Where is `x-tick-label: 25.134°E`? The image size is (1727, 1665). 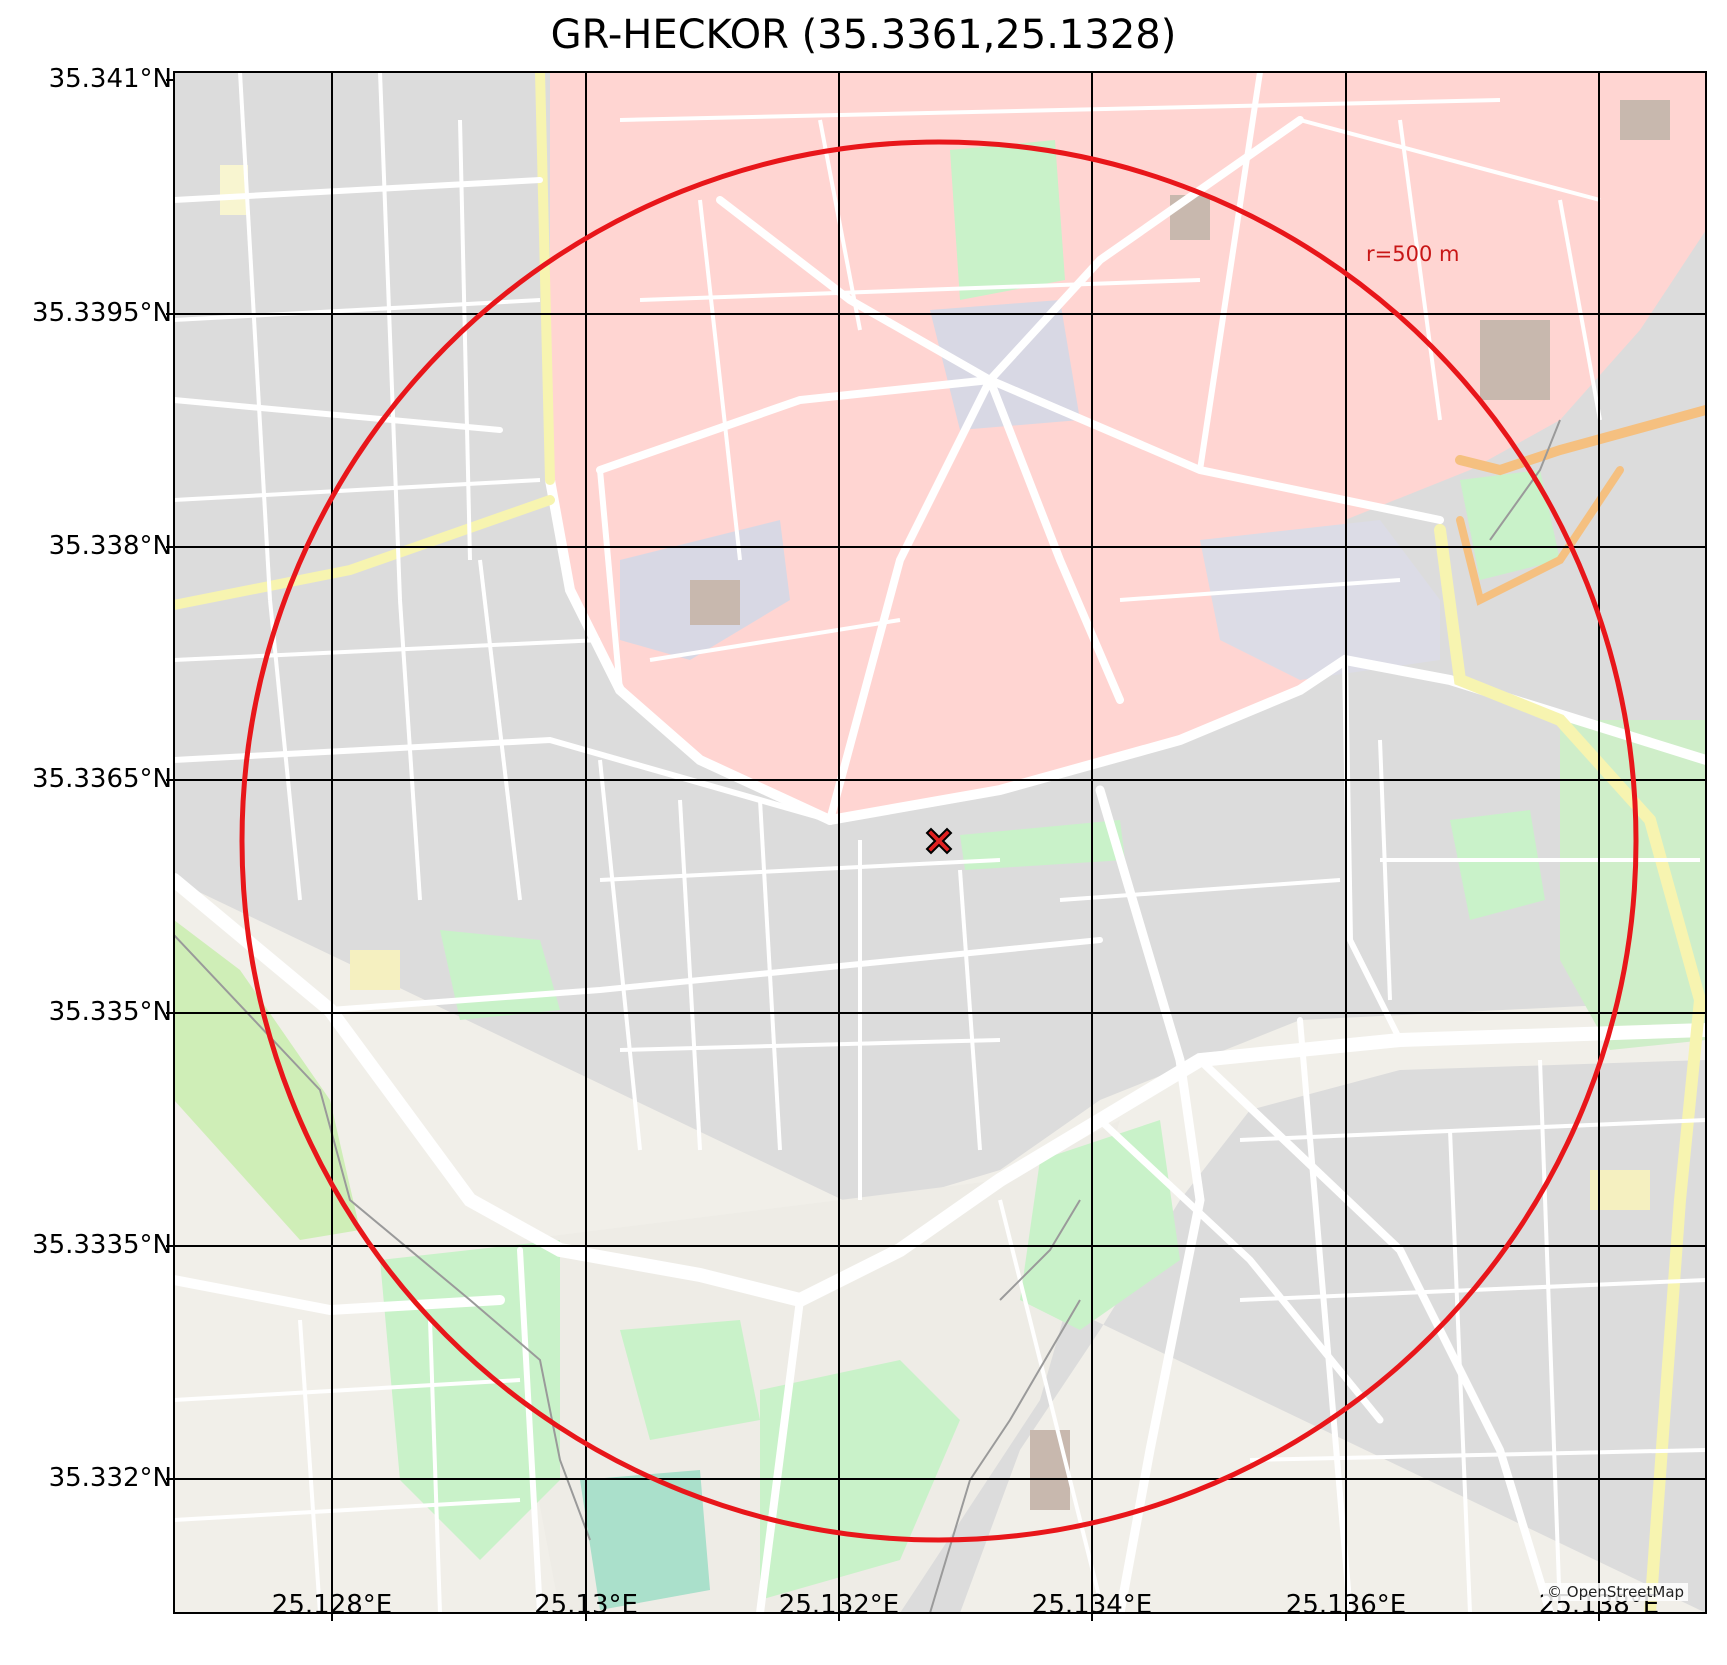 x-tick-label: 25.134°E is located at coordinates (1092, 1605).